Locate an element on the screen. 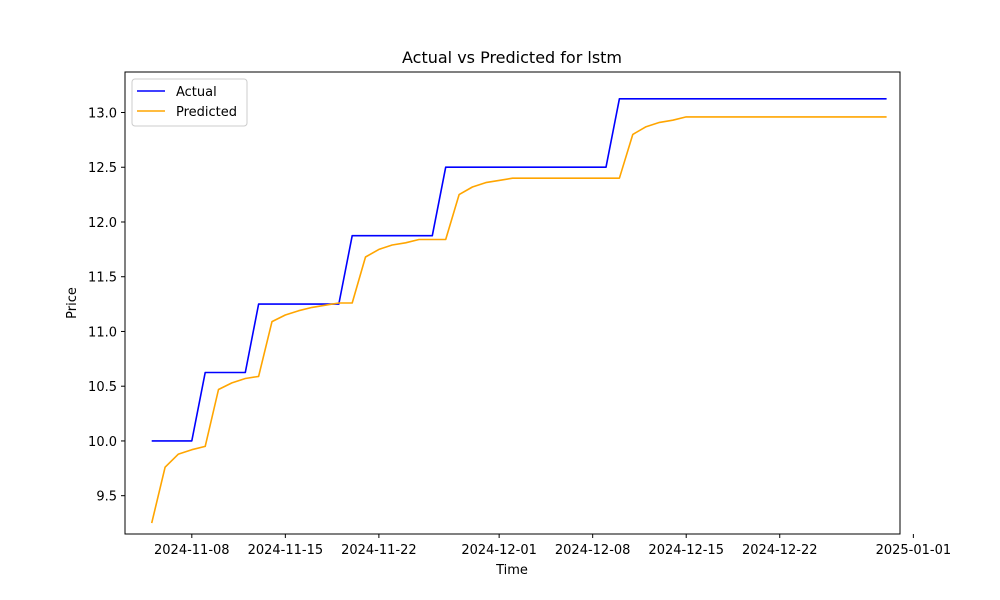 Image resolution: width=1000 pixels, height=600 pixels. legend-label-predicted: Predicted is located at coordinates (206, 112).